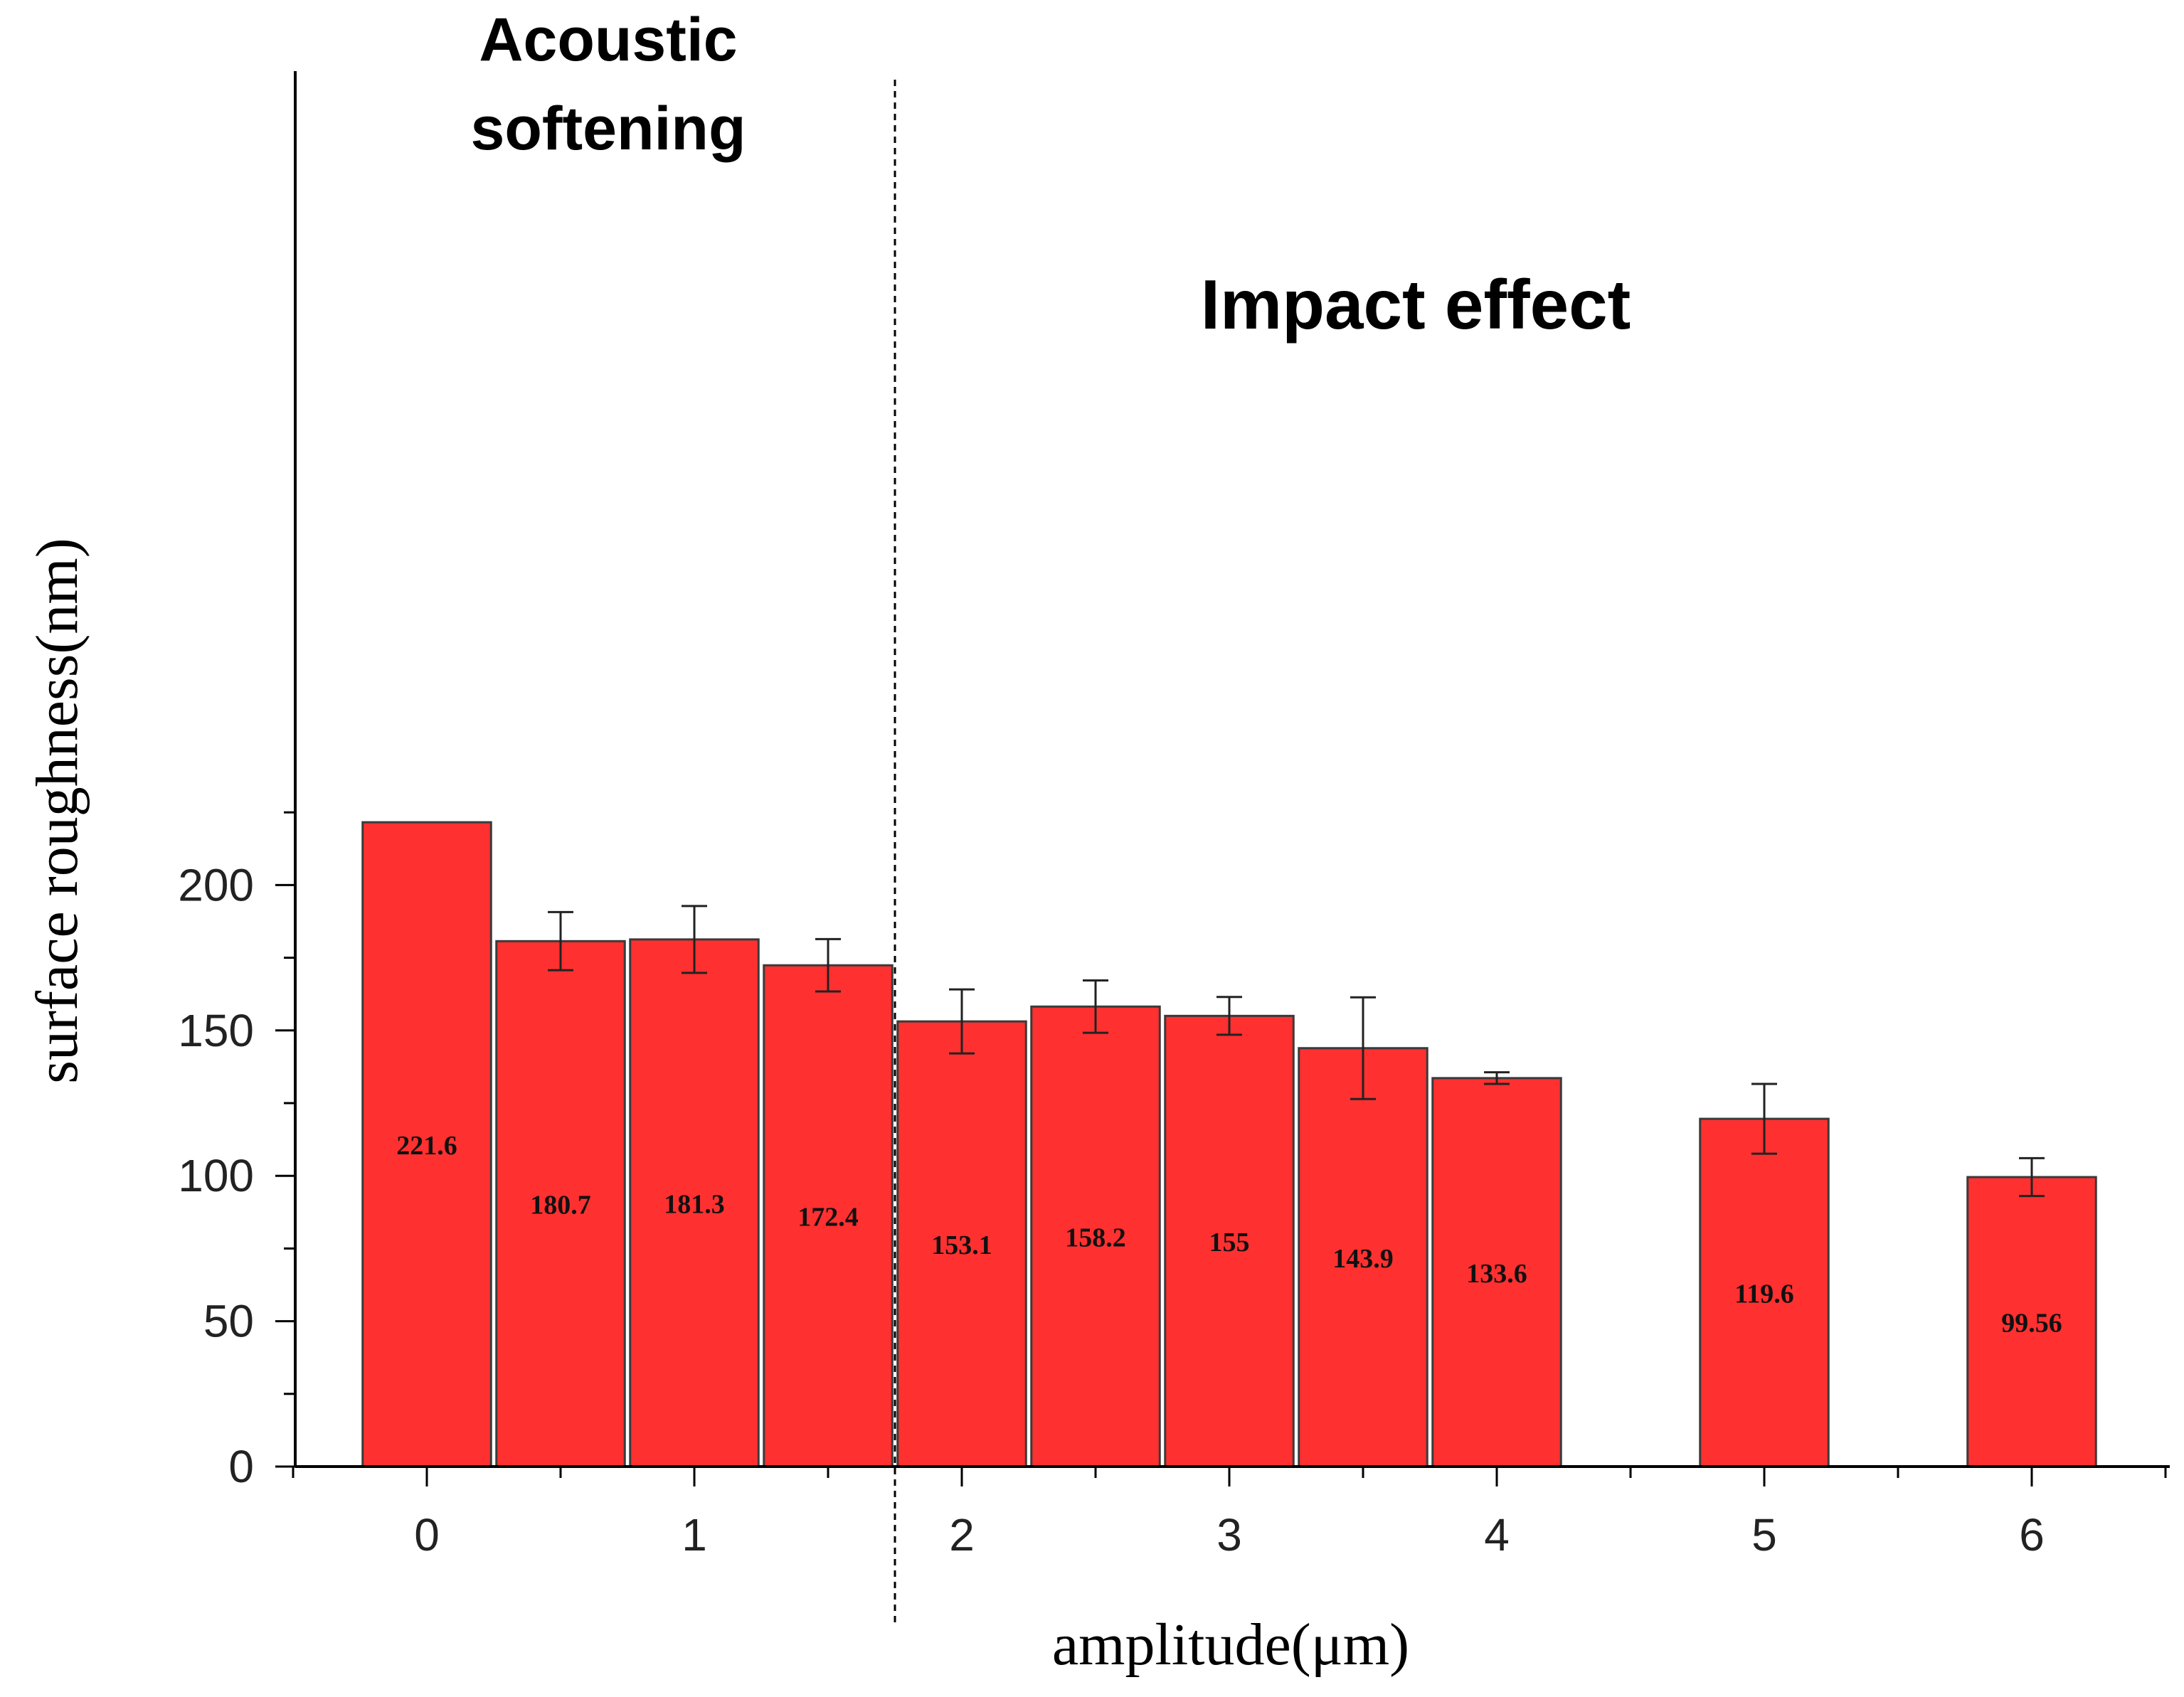  Describe the element at coordinates (608, 129) in the screenshot. I see `annotation-acoustic-line2: softening` at that location.